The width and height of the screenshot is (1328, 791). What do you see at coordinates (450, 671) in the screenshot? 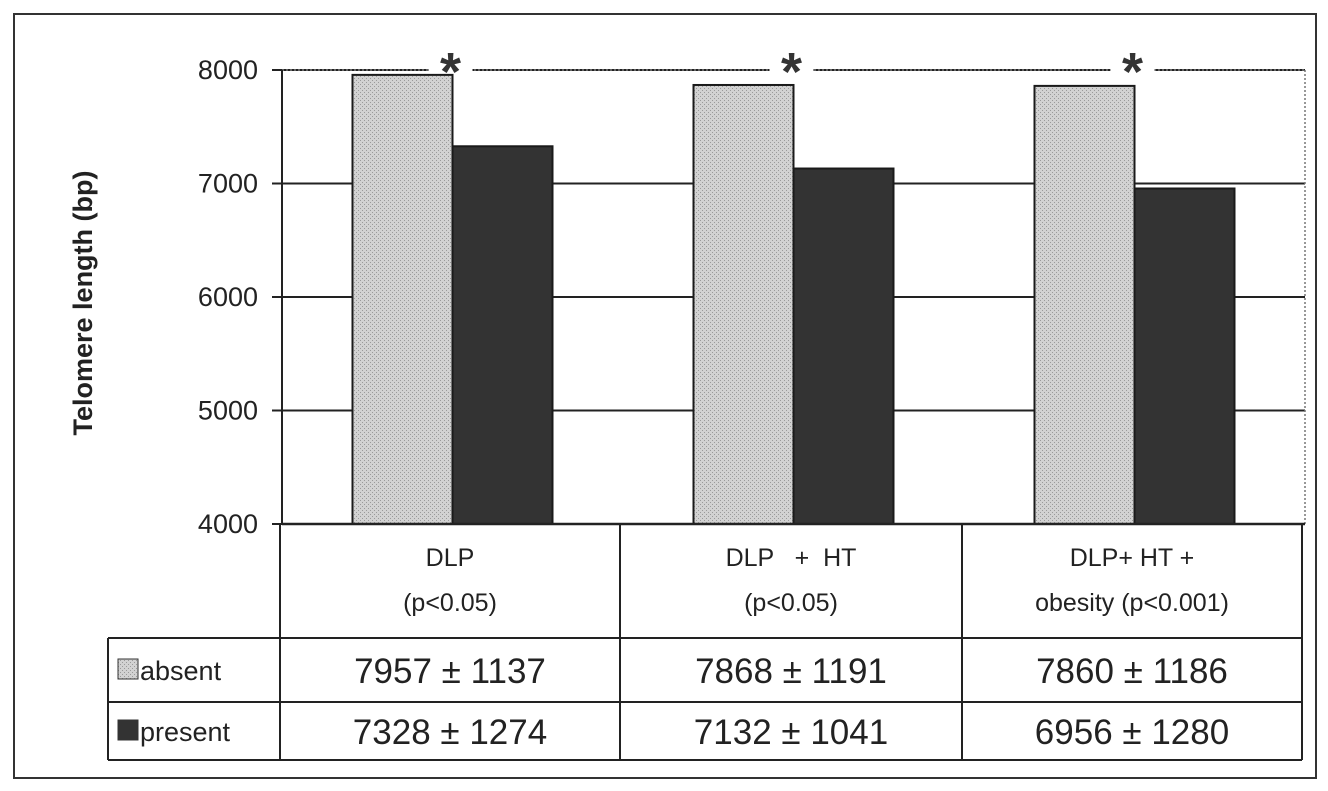
I see `table-cell: 7957 ± 1137` at bounding box center [450, 671].